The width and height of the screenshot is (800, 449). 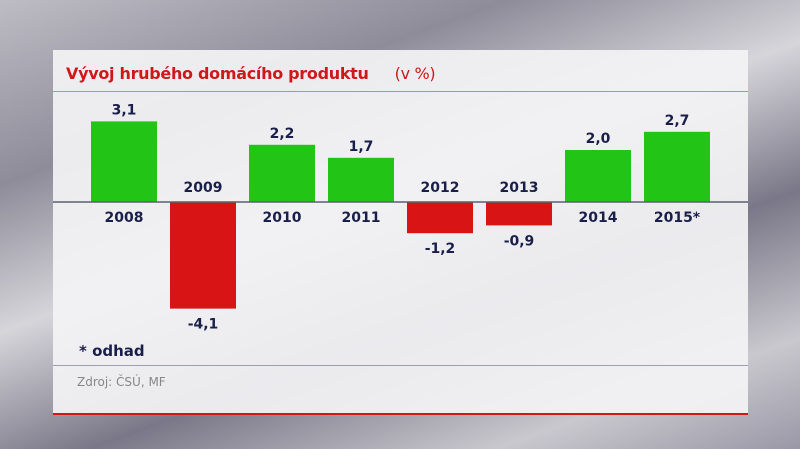 I want to click on bar-2014, so click(x=598, y=176).